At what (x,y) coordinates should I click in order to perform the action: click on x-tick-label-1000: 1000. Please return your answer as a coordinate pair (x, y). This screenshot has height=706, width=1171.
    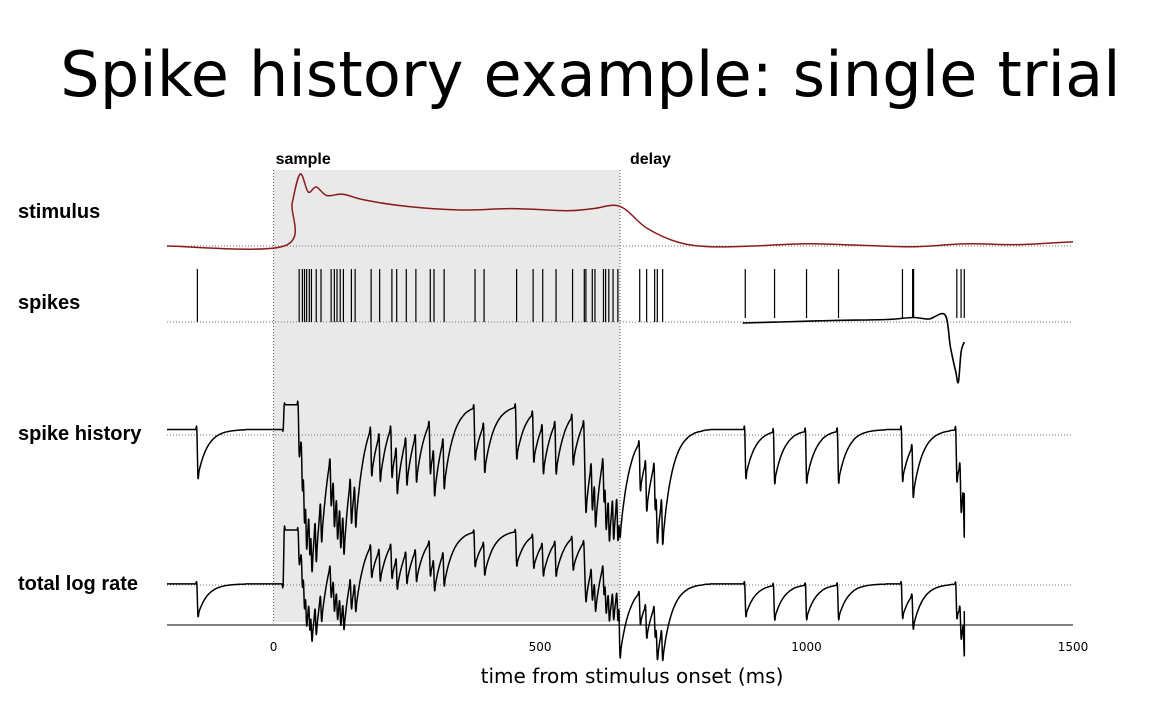
    Looking at the image, I should click on (806, 647).